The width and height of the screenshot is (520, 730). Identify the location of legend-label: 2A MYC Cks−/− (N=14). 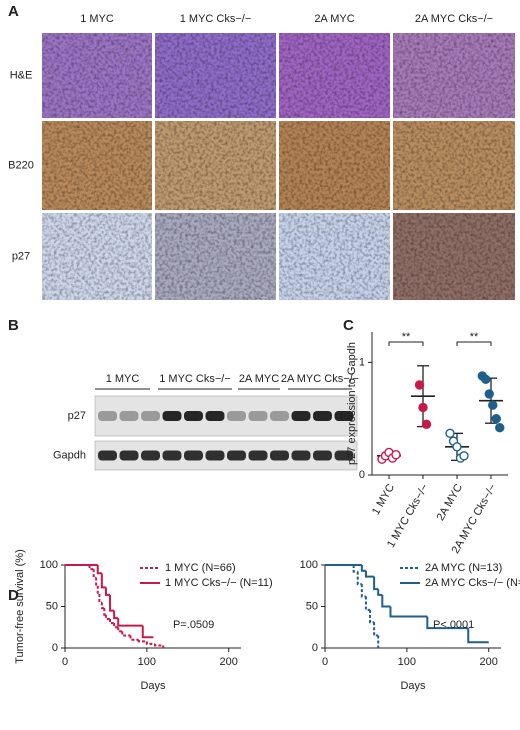
(472, 583).